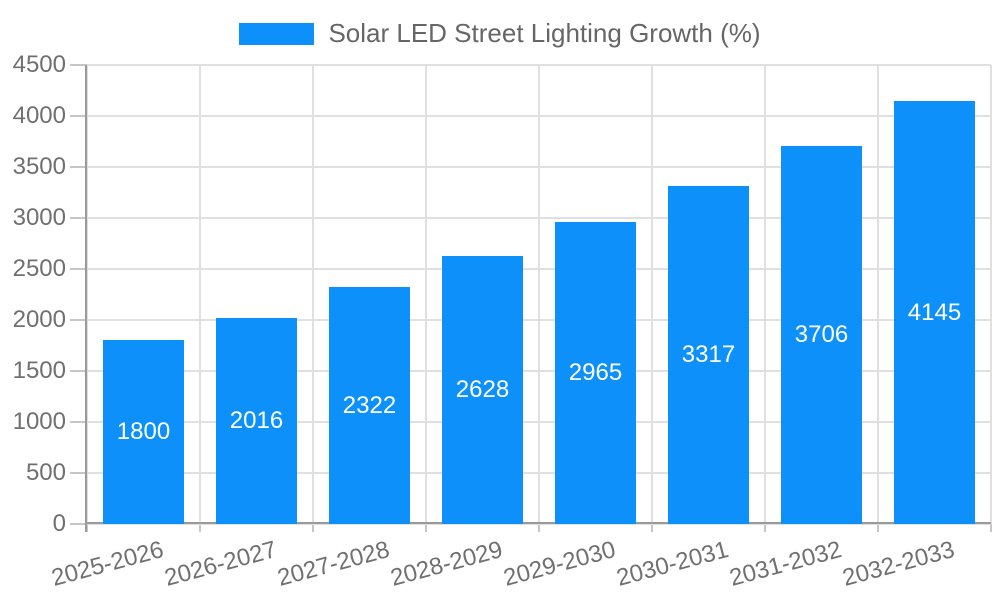  I want to click on bar: 1800, so click(143, 432).